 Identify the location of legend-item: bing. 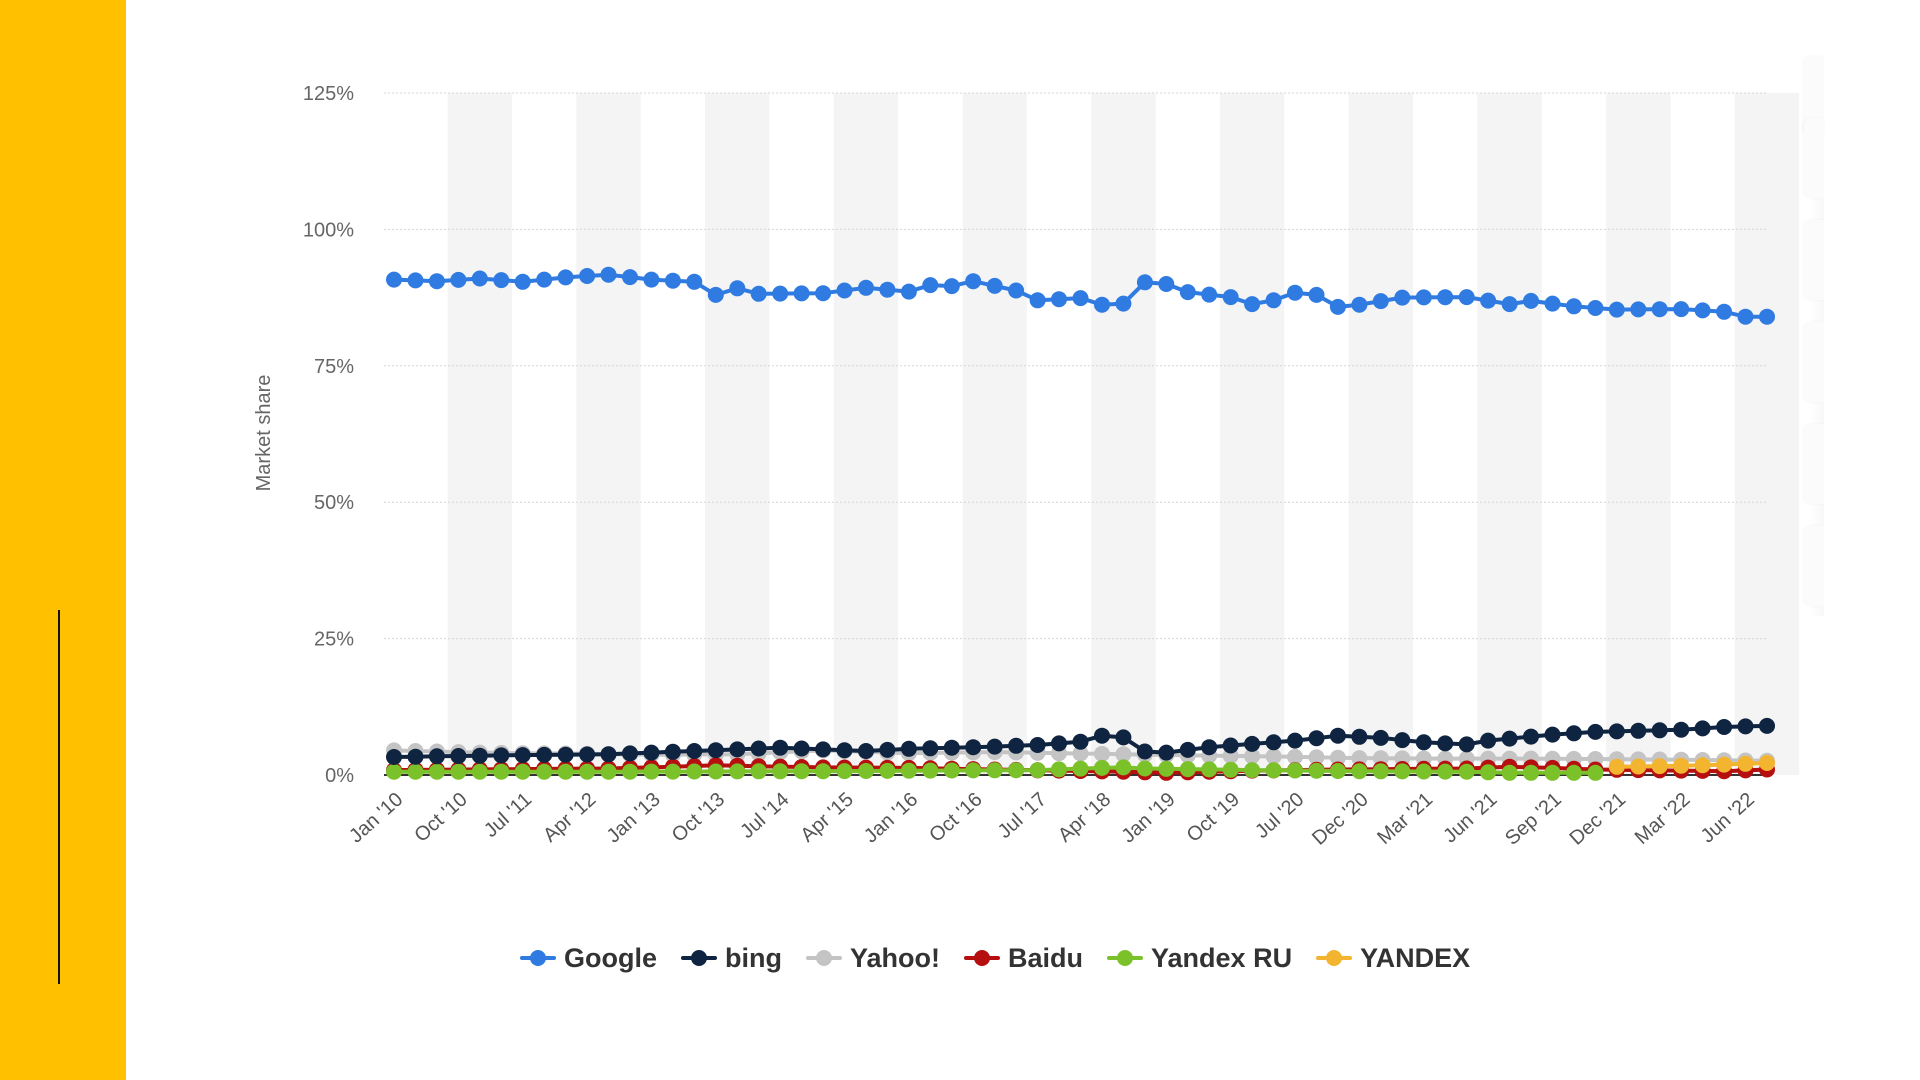
(731, 958).